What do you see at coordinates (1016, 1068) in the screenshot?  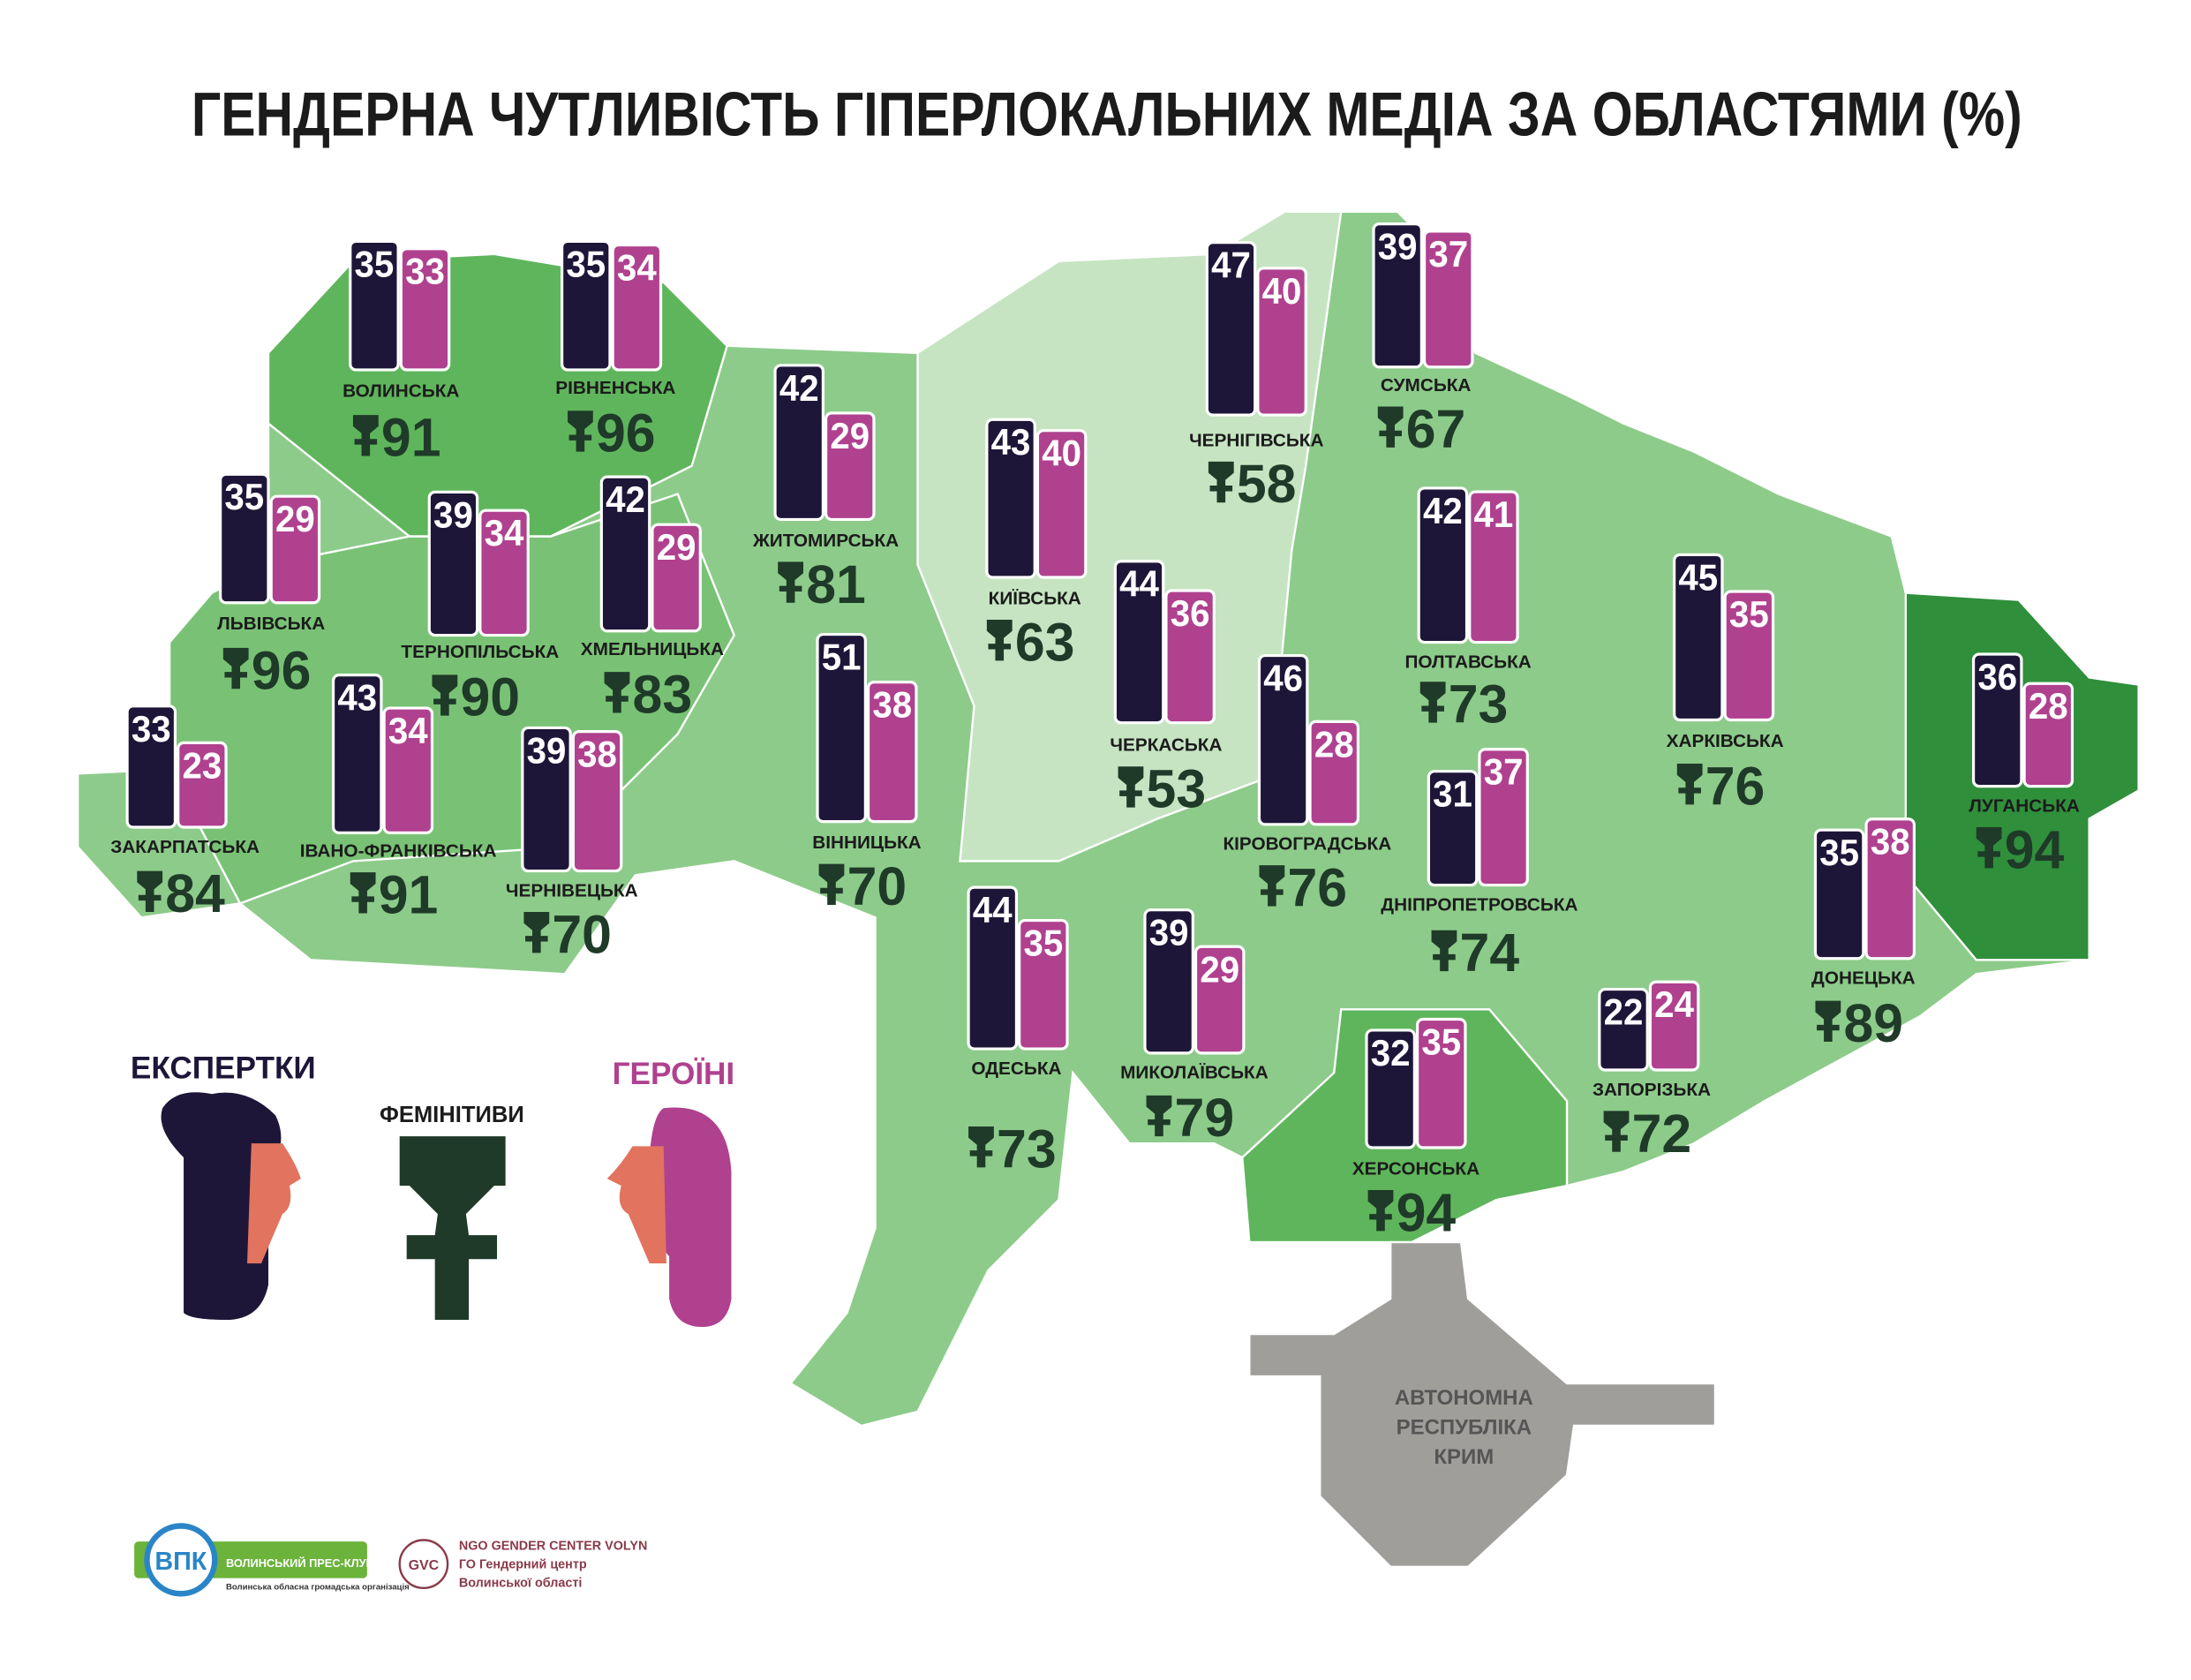 I see `region-name: ОДЕСЬКА` at bounding box center [1016, 1068].